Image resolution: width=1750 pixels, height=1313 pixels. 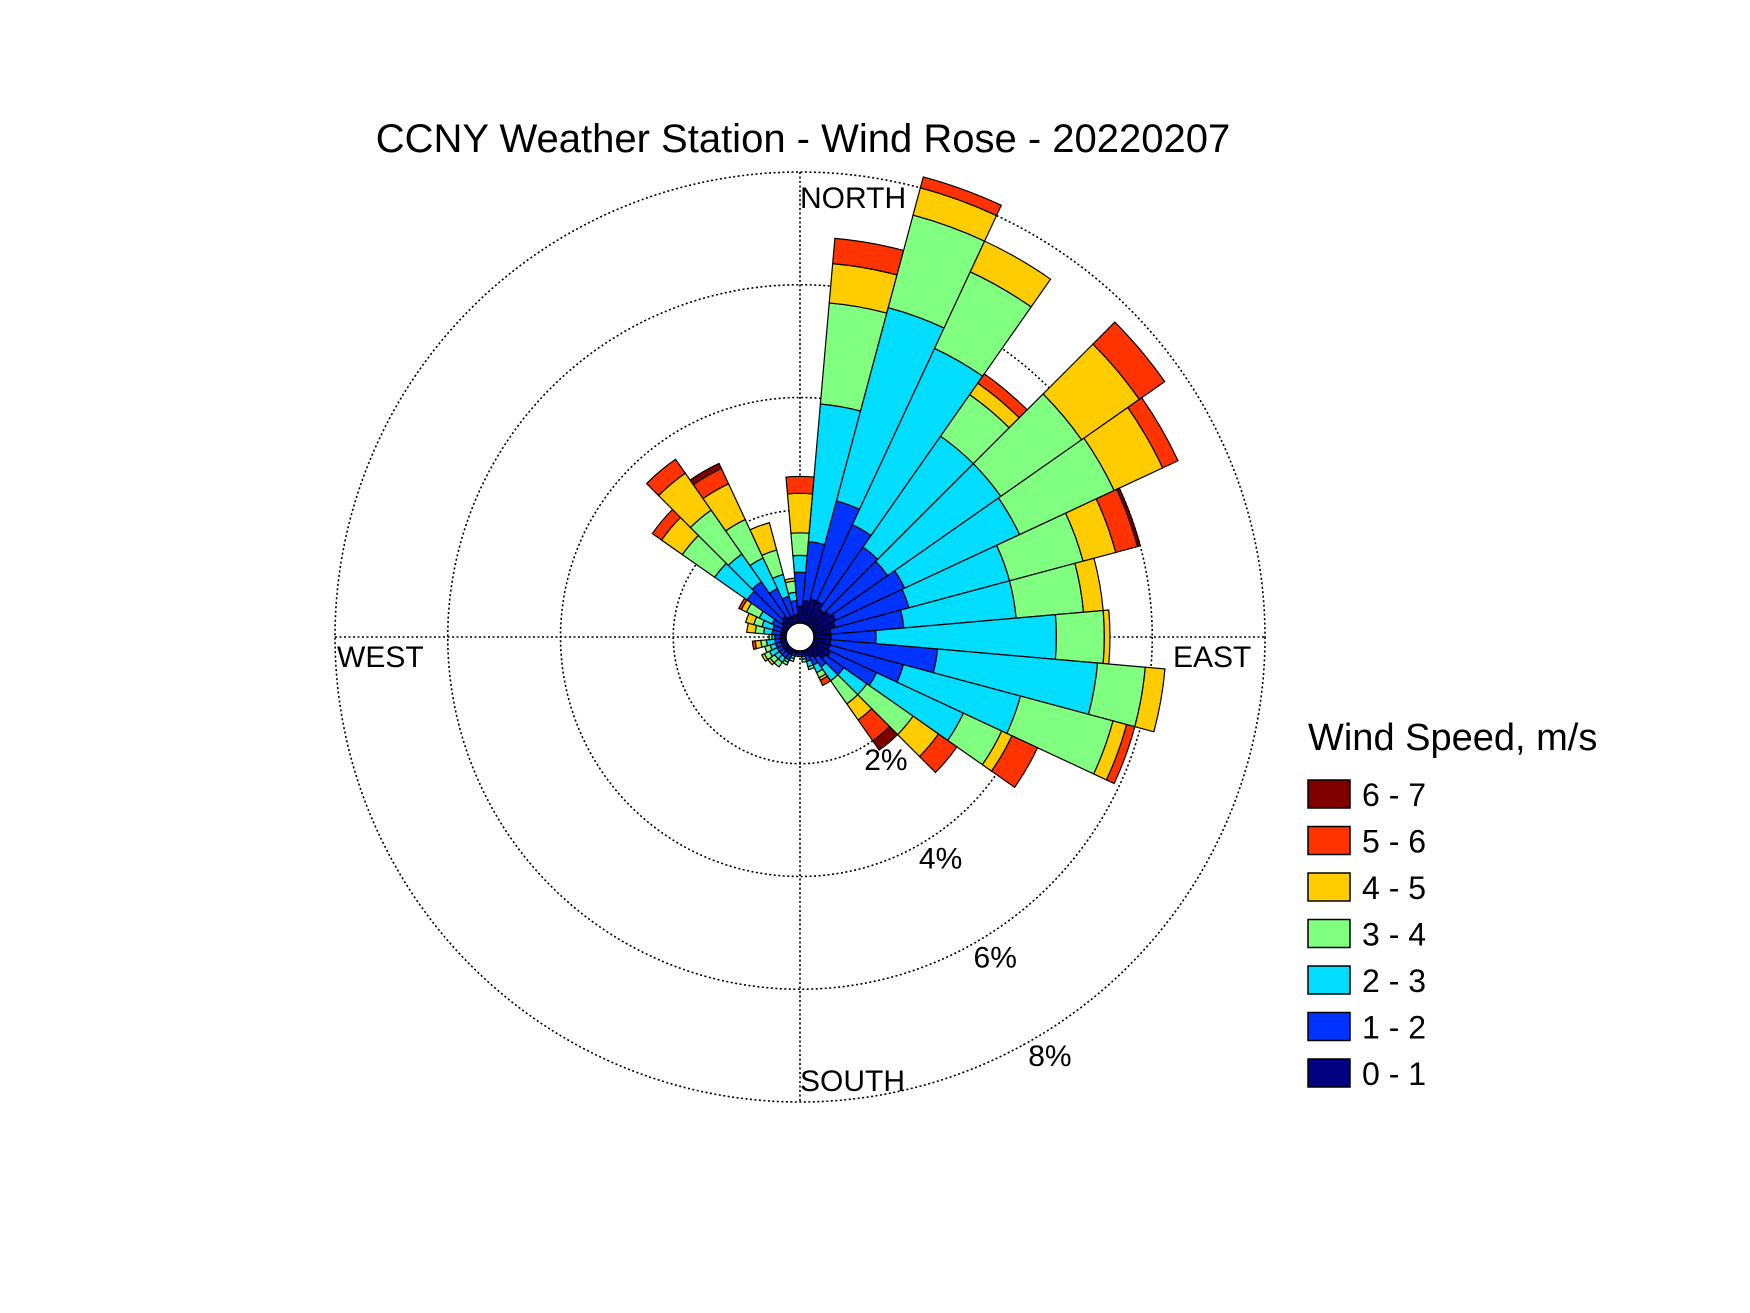 I want to click on legend-item: 5 - 6, so click(x=1366, y=842).